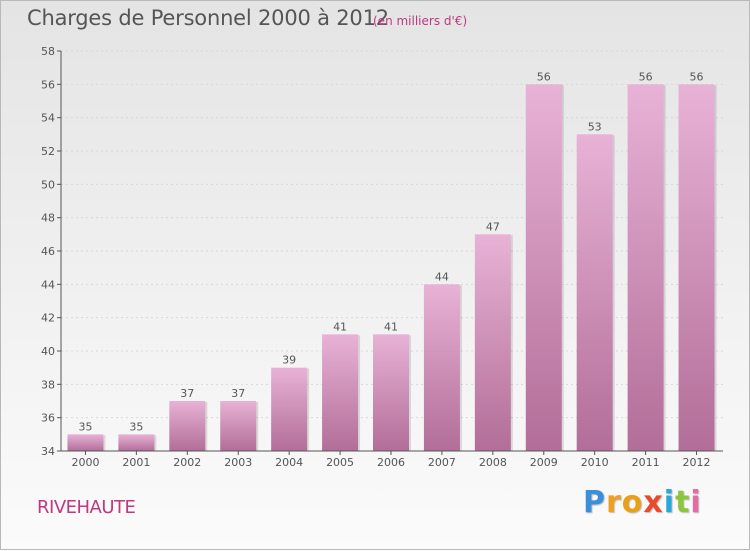 The width and height of the screenshot is (750, 551). I want to click on bar-2003, so click(238, 426).